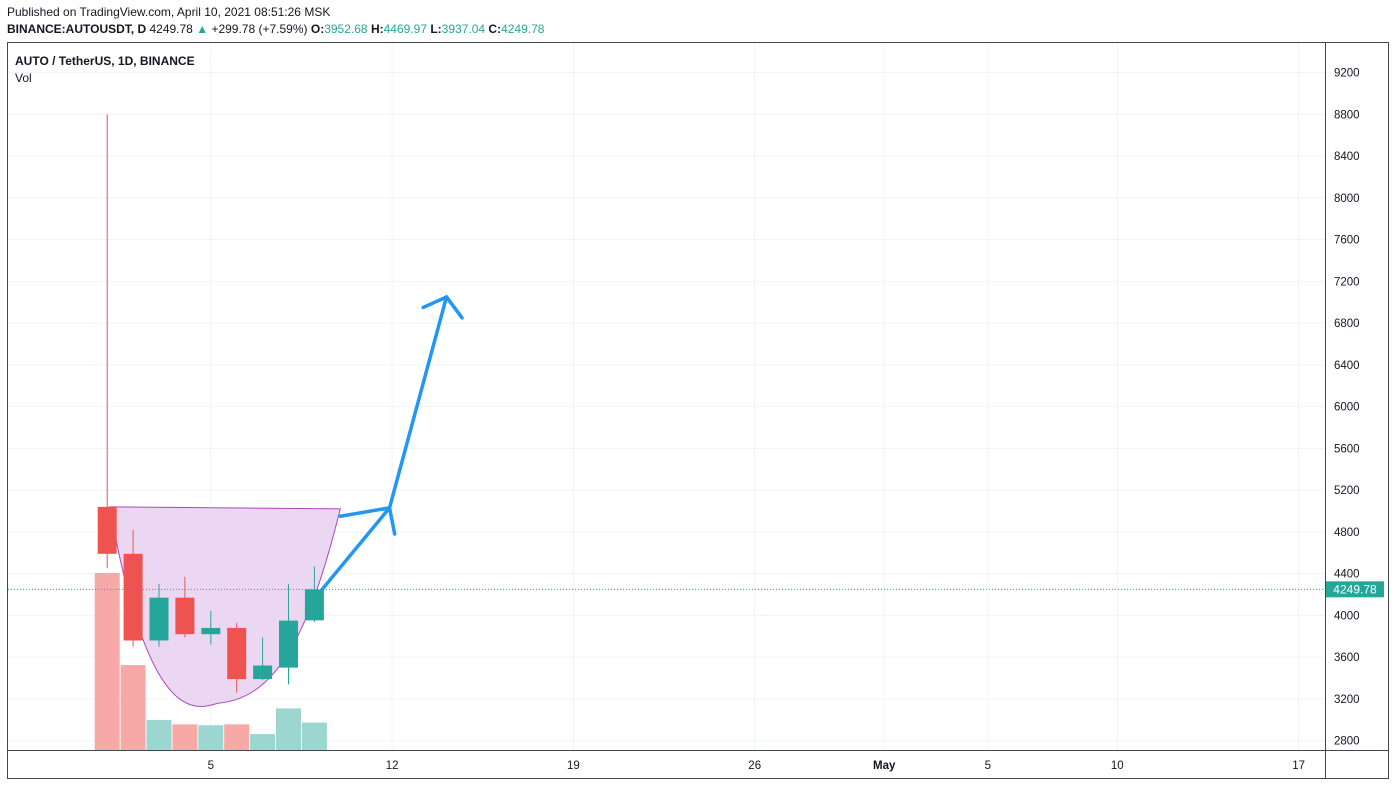 The height and width of the screenshot is (785, 1396). Describe the element at coordinates (1347, 115) in the screenshot. I see `y-tick-label: 8800` at that location.